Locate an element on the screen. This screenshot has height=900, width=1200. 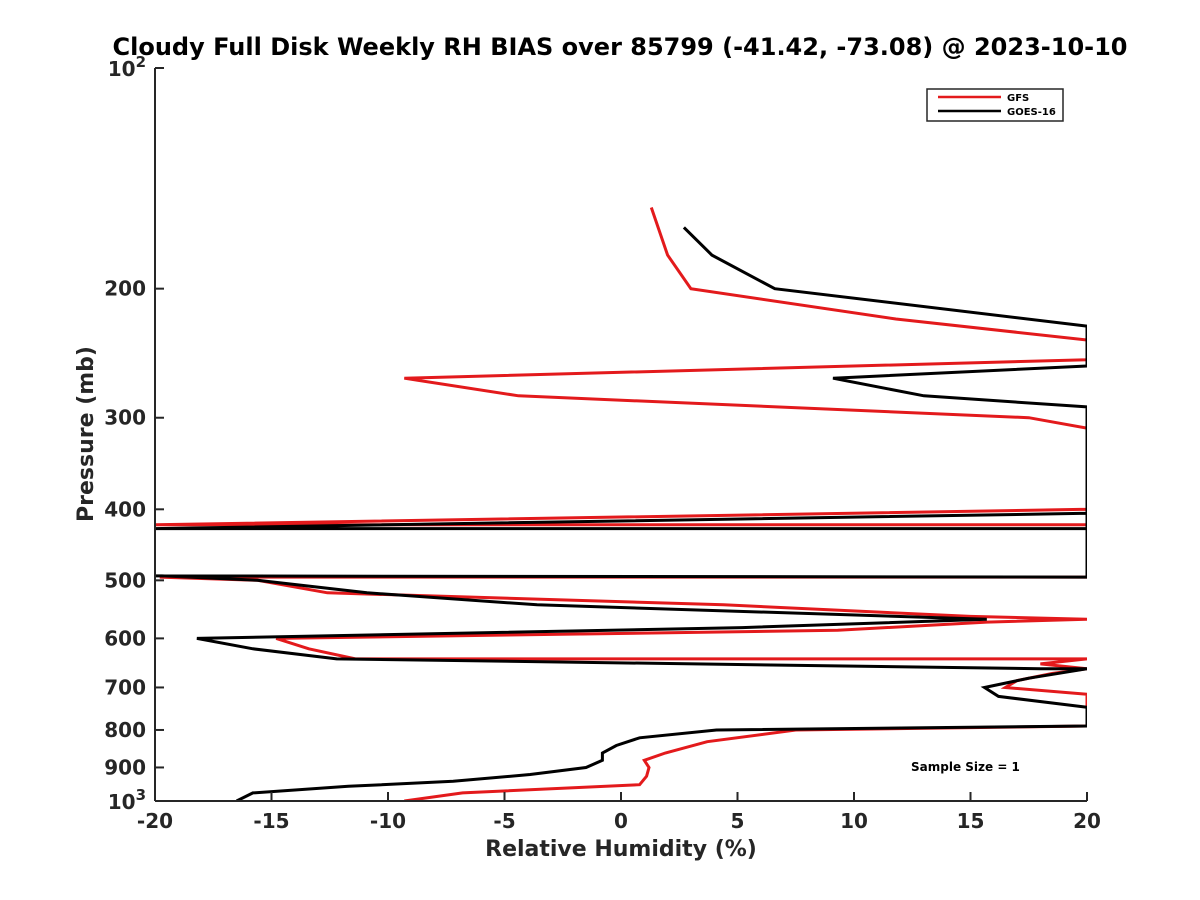
y-tick-top-base: 10 is located at coordinates (122, 69).